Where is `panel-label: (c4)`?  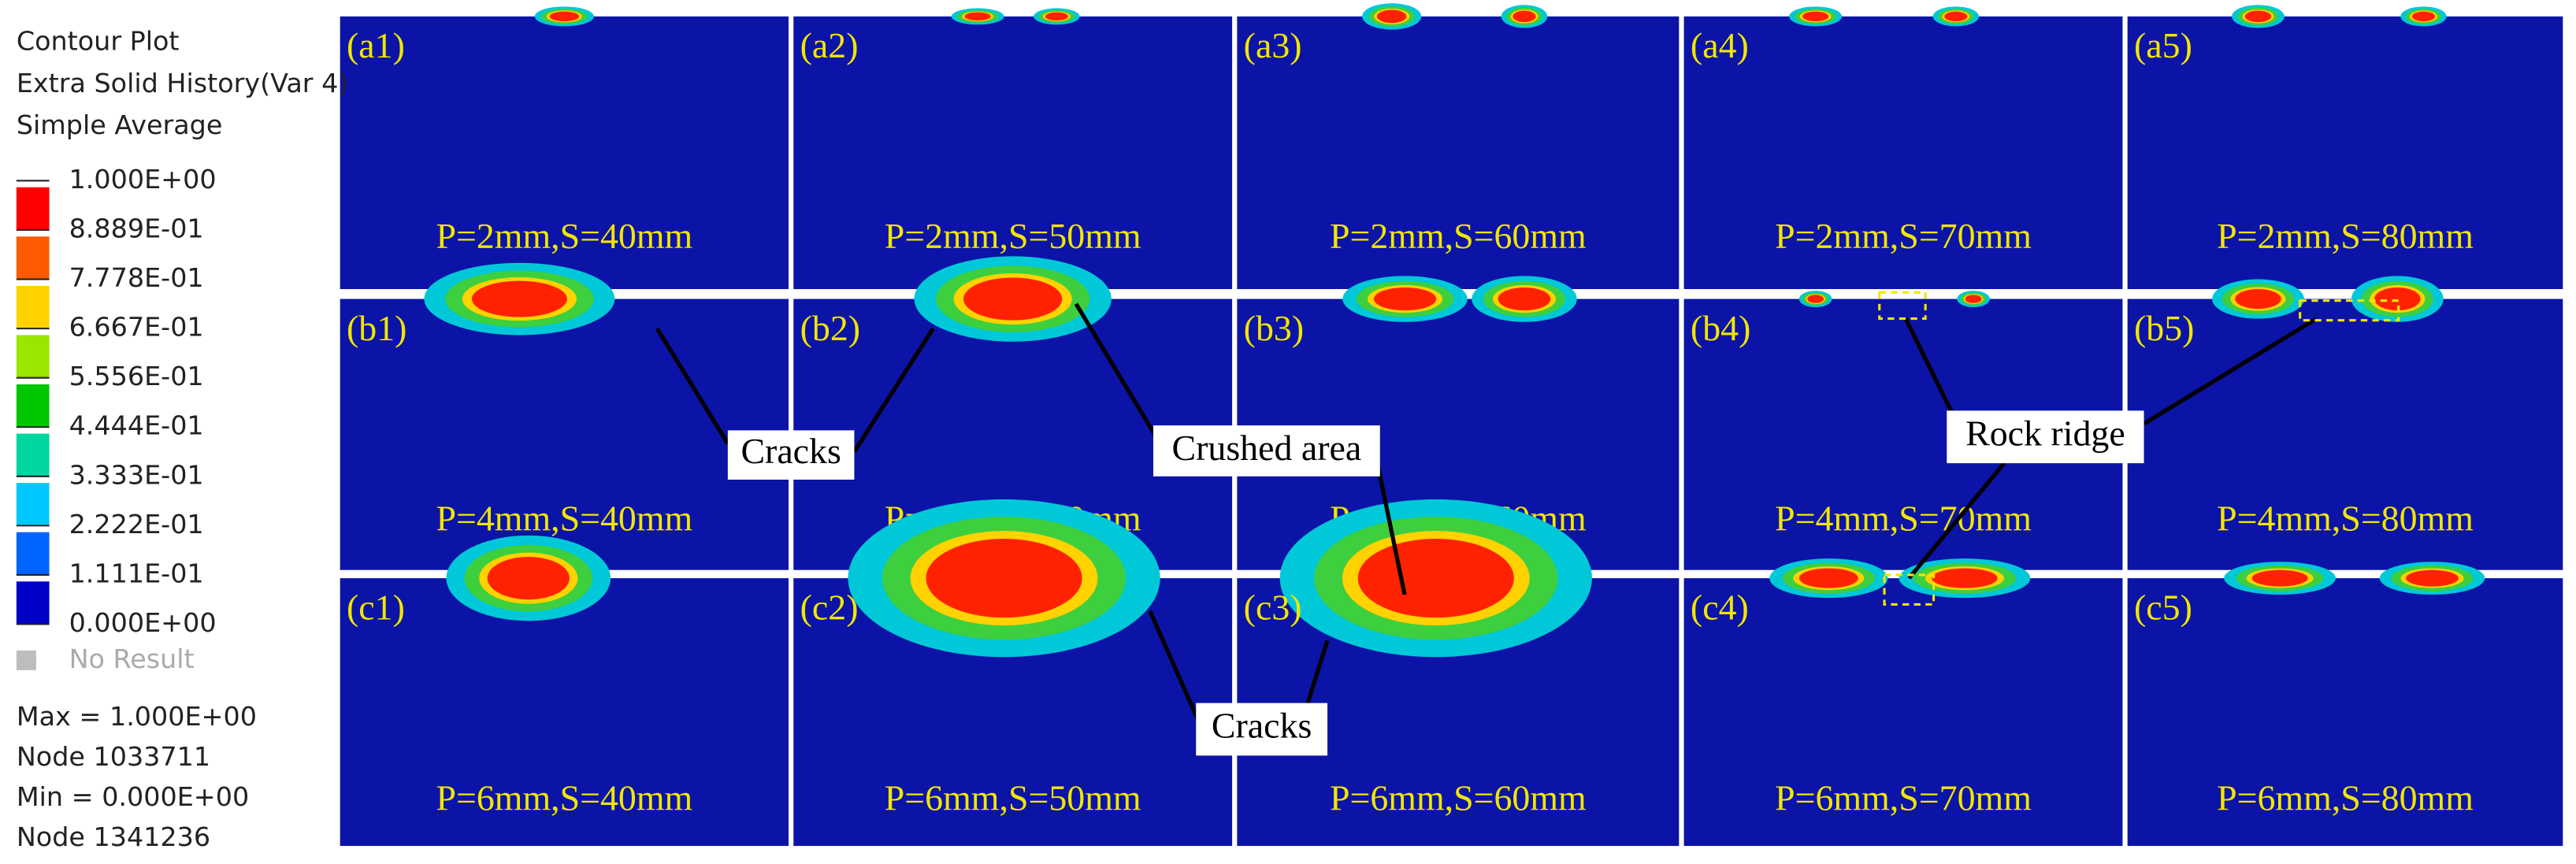
panel-label: (c4) is located at coordinates (1720, 607).